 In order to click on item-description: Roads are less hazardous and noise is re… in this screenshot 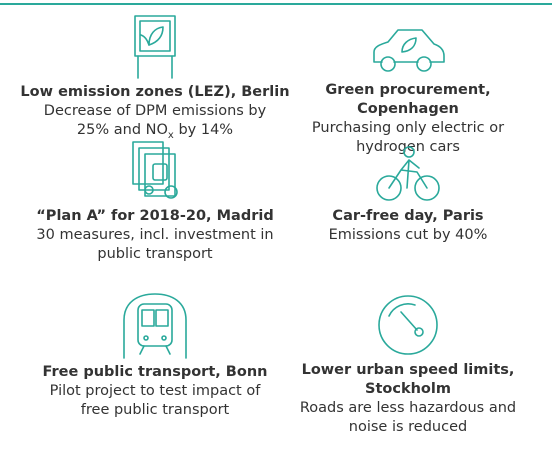, I will do `click(408, 418)`.